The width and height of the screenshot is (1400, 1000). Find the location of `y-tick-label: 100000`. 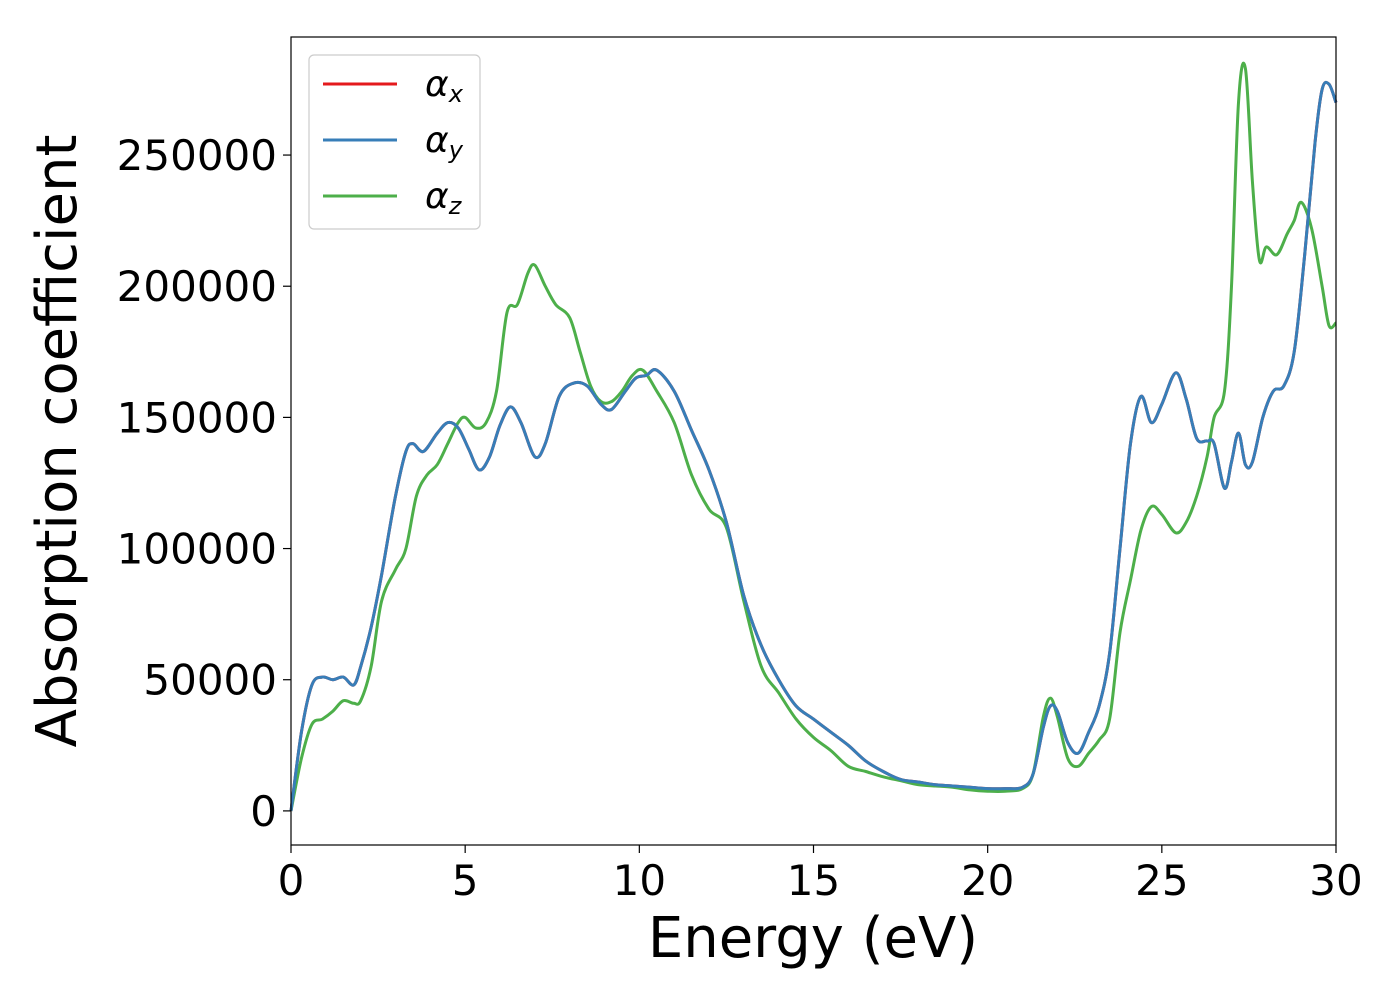

y-tick-label: 100000 is located at coordinates (197, 549).